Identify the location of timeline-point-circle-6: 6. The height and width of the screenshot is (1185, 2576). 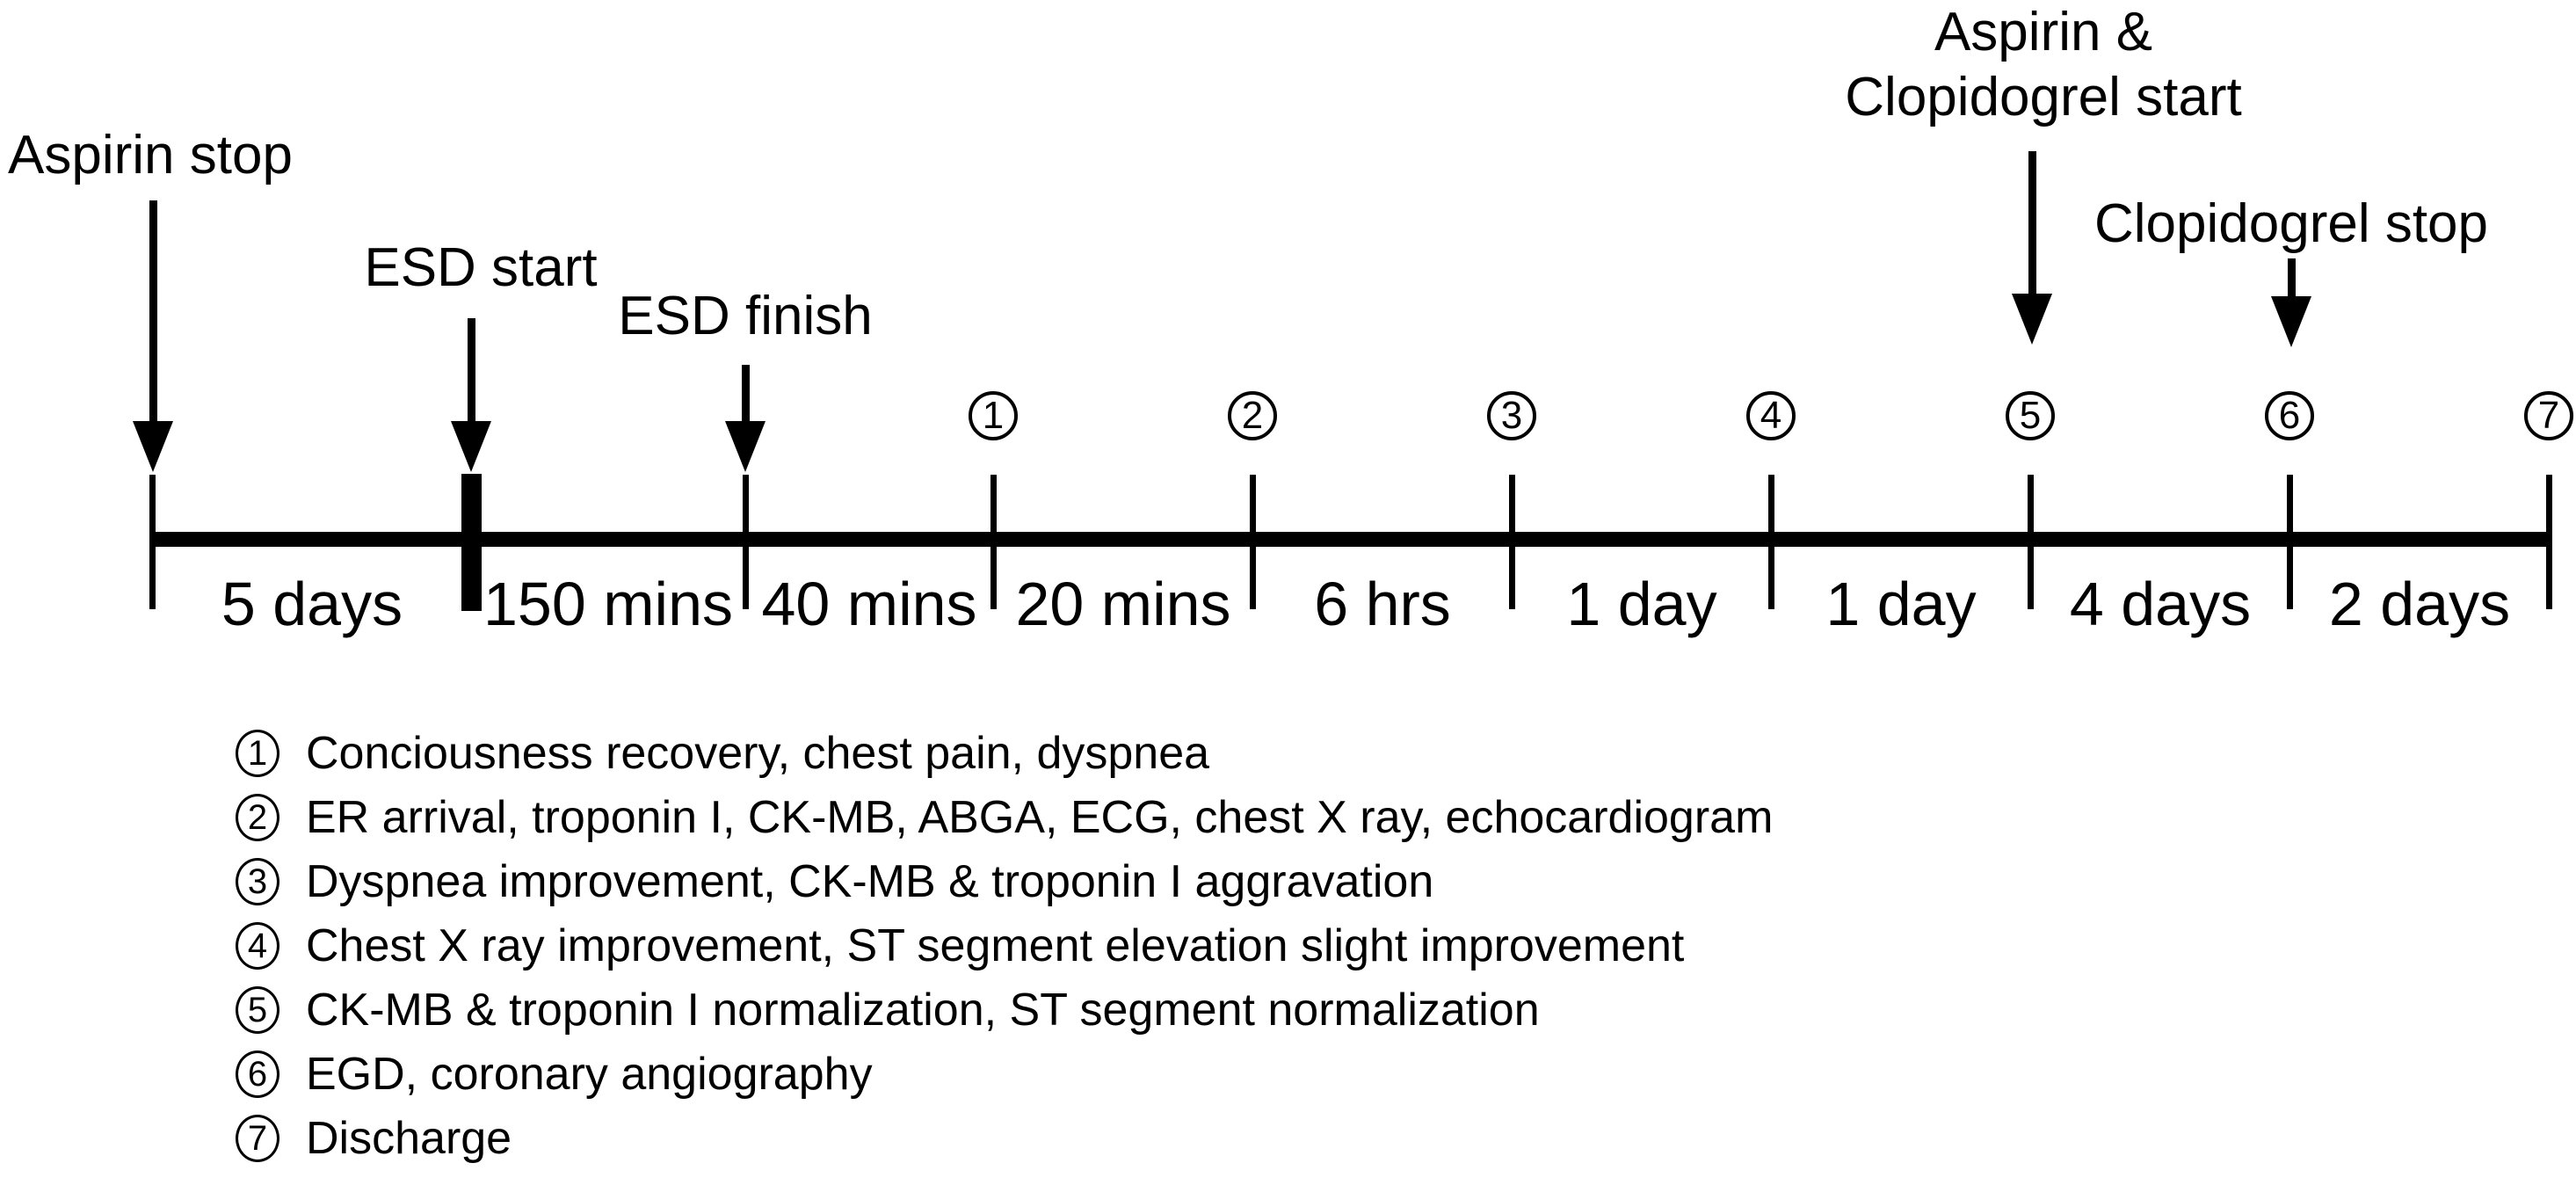
(2289, 415).